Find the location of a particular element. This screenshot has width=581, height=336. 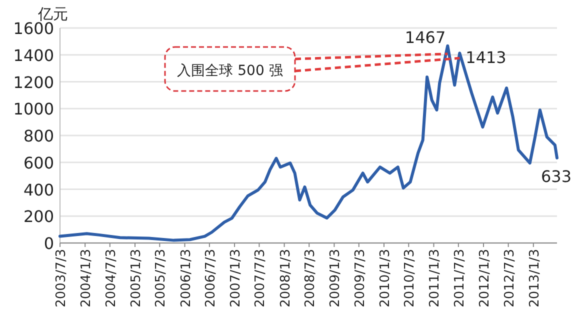

x-tick-label: 2005/7/3 is located at coordinates (161, 278).